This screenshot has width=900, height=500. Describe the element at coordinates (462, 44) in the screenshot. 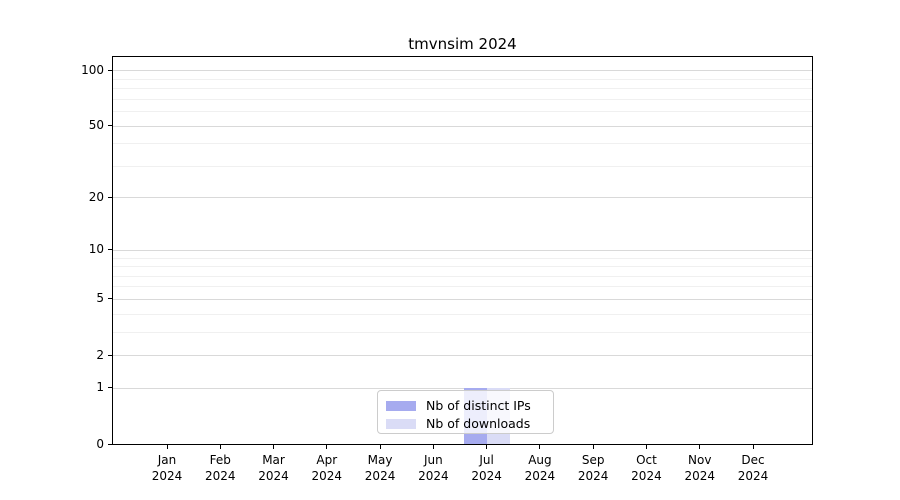

I see `chart-title: tmvnsim 2024` at that location.